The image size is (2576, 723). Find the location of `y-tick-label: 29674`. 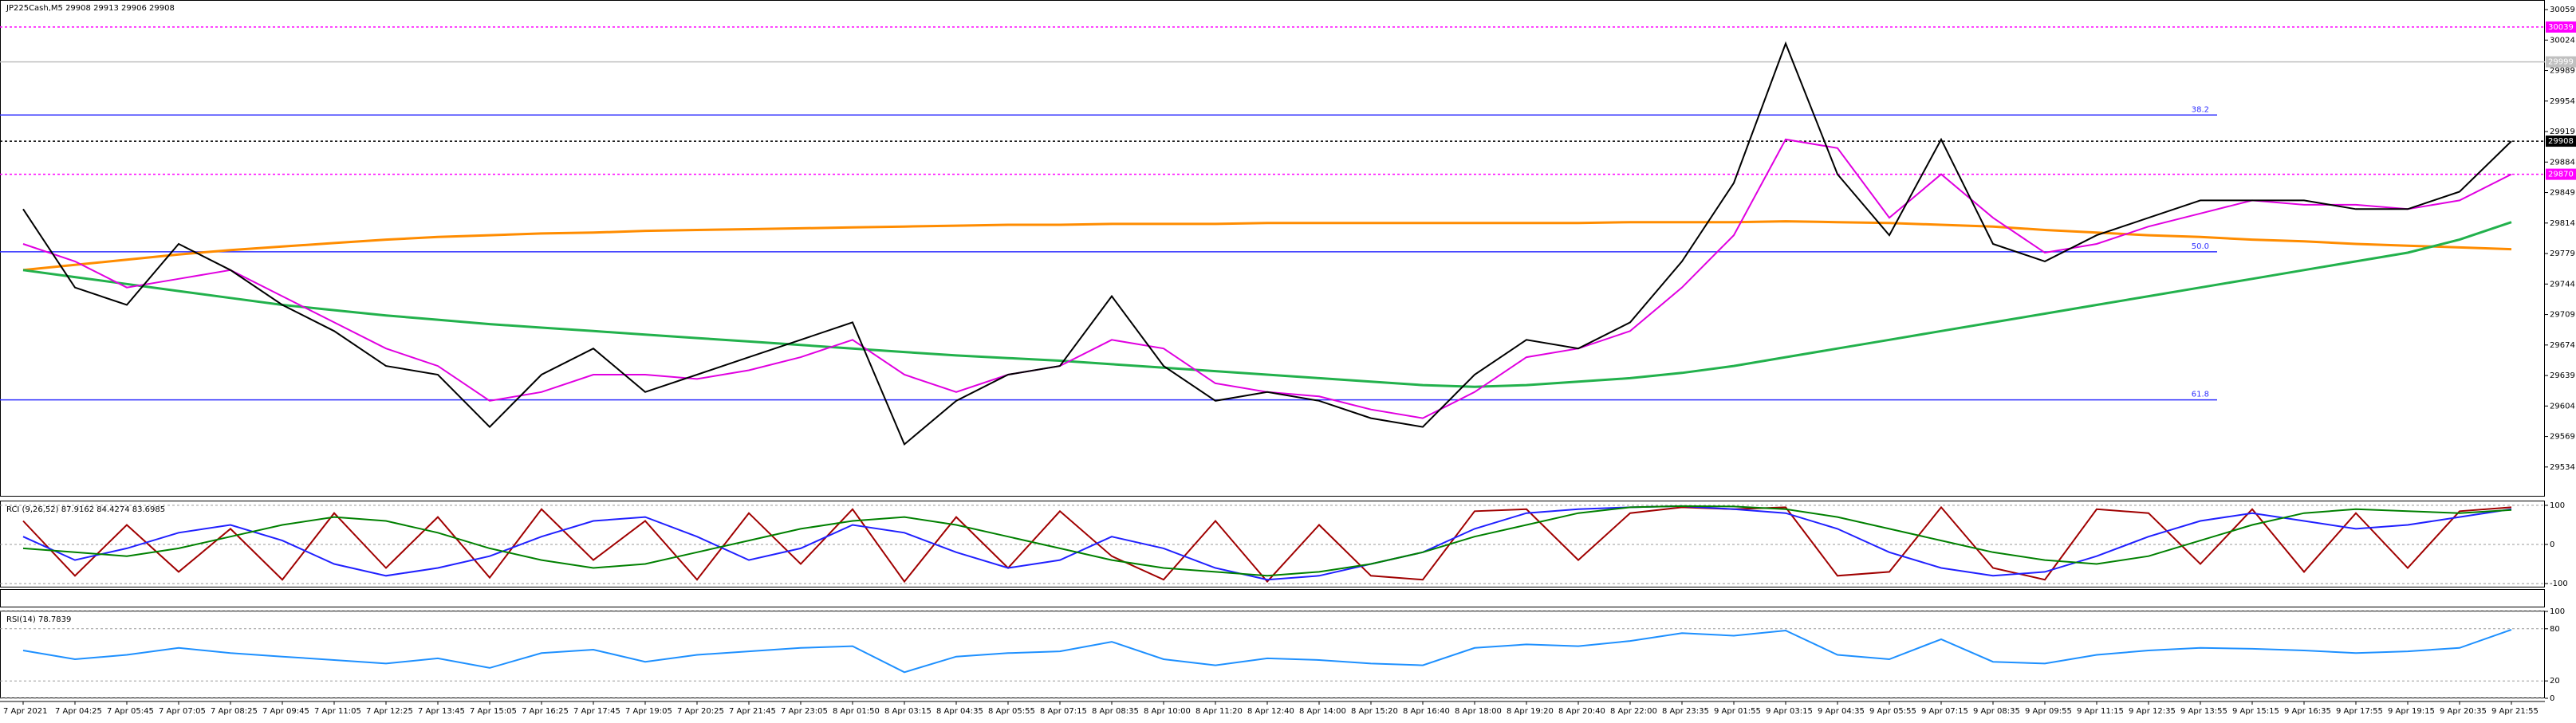

y-tick-label: 29674 is located at coordinates (2562, 346).